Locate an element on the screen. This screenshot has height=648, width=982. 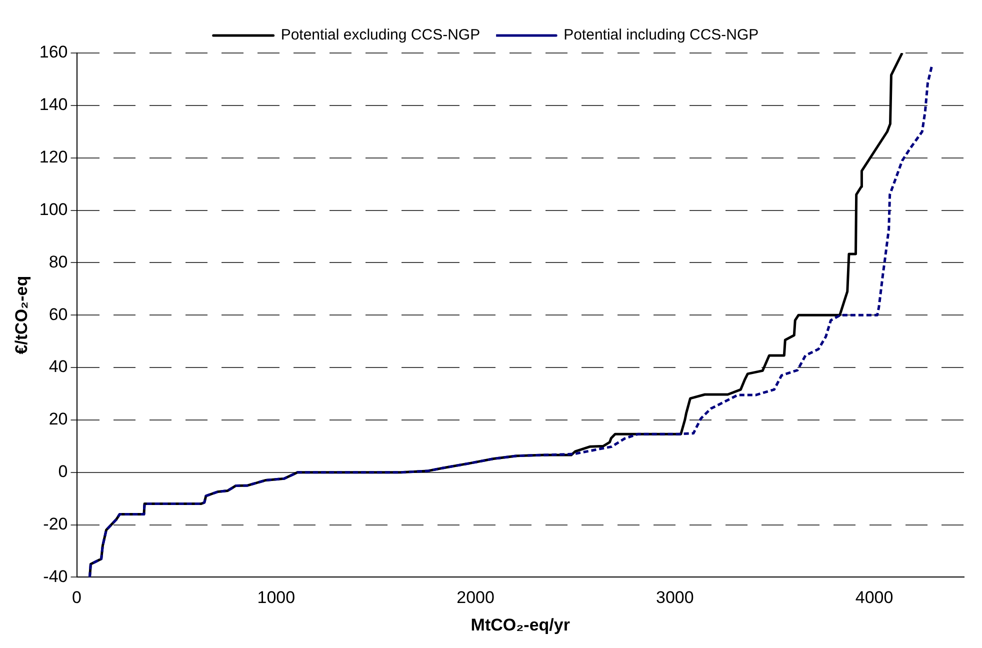
x-tick-label: 3000 is located at coordinates (675, 598).